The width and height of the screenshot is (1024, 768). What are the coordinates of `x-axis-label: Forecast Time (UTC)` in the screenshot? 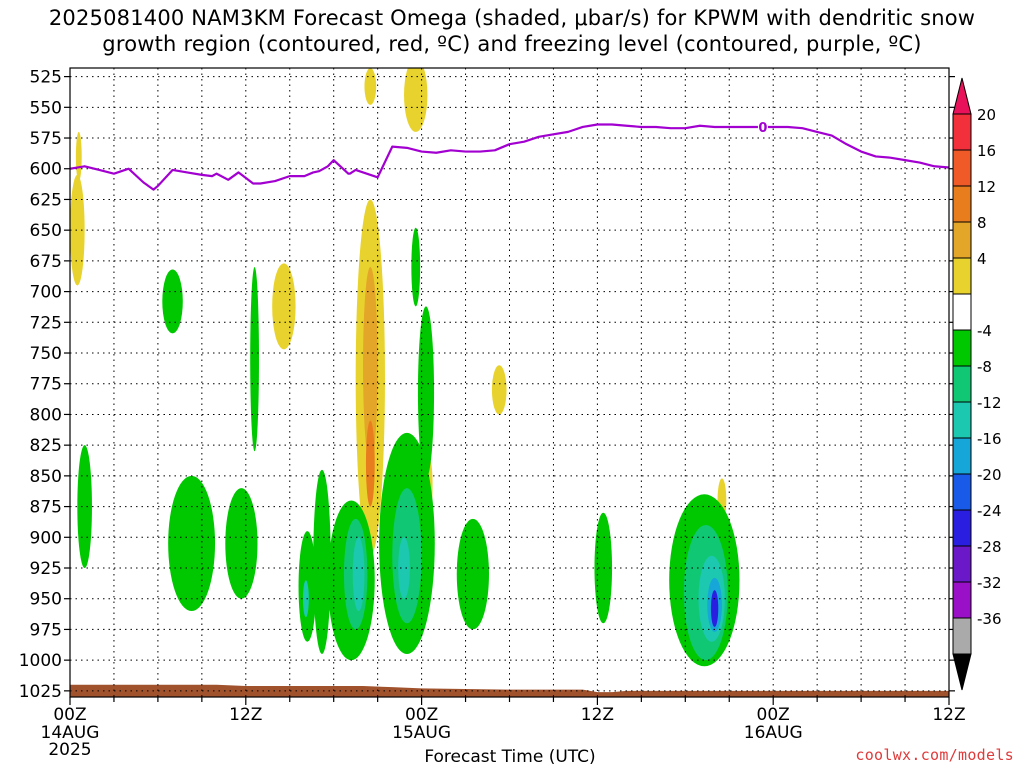 It's located at (509, 757).